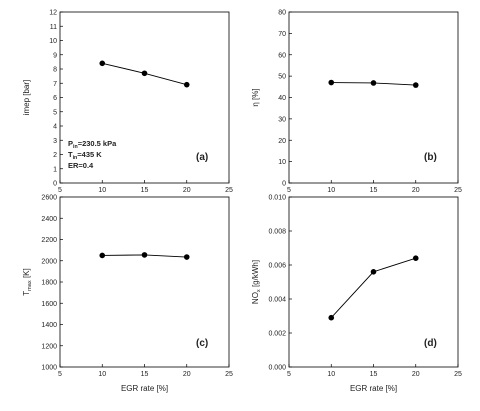 The image size is (480, 411). I want to click on y-tick-label: 50, so click(282, 77).